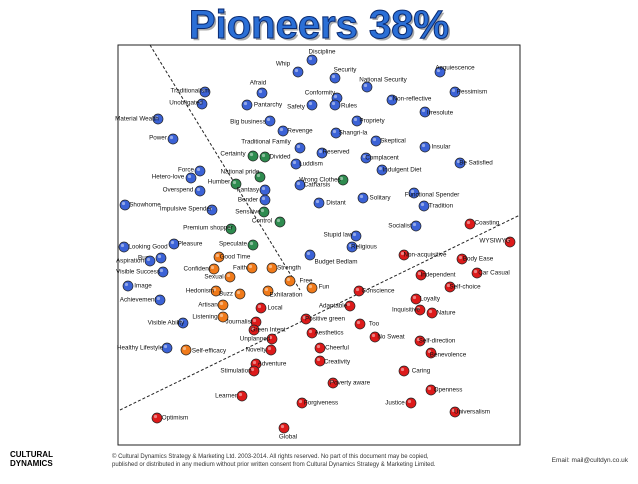 This screenshot has width=638, height=484. Describe the element at coordinates (324, 287) in the screenshot. I see `node-label: Fun` at that location.